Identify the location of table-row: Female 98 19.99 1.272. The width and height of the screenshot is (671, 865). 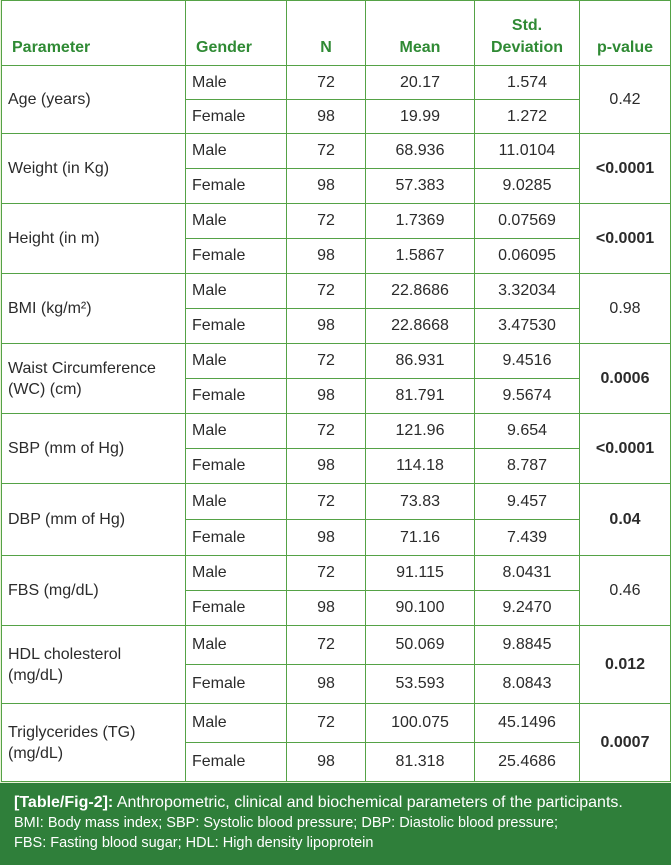
(336, 116).